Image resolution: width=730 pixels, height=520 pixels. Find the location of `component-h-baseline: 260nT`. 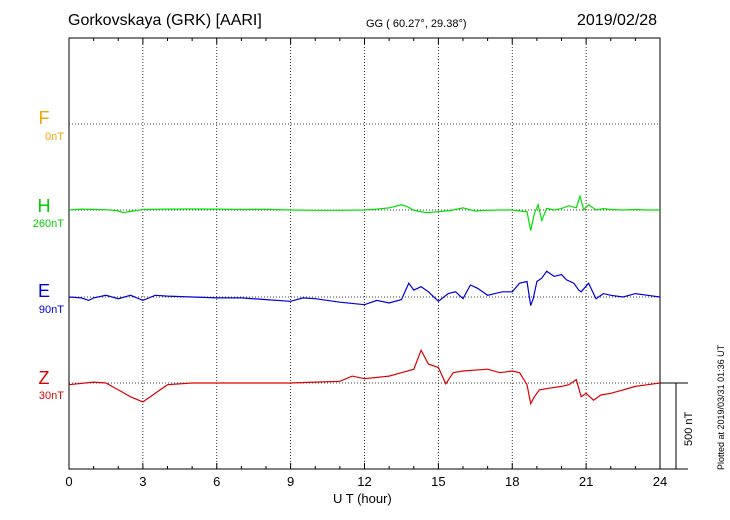

component-h-baseline: 260nT is located at coordinates (48, 224).